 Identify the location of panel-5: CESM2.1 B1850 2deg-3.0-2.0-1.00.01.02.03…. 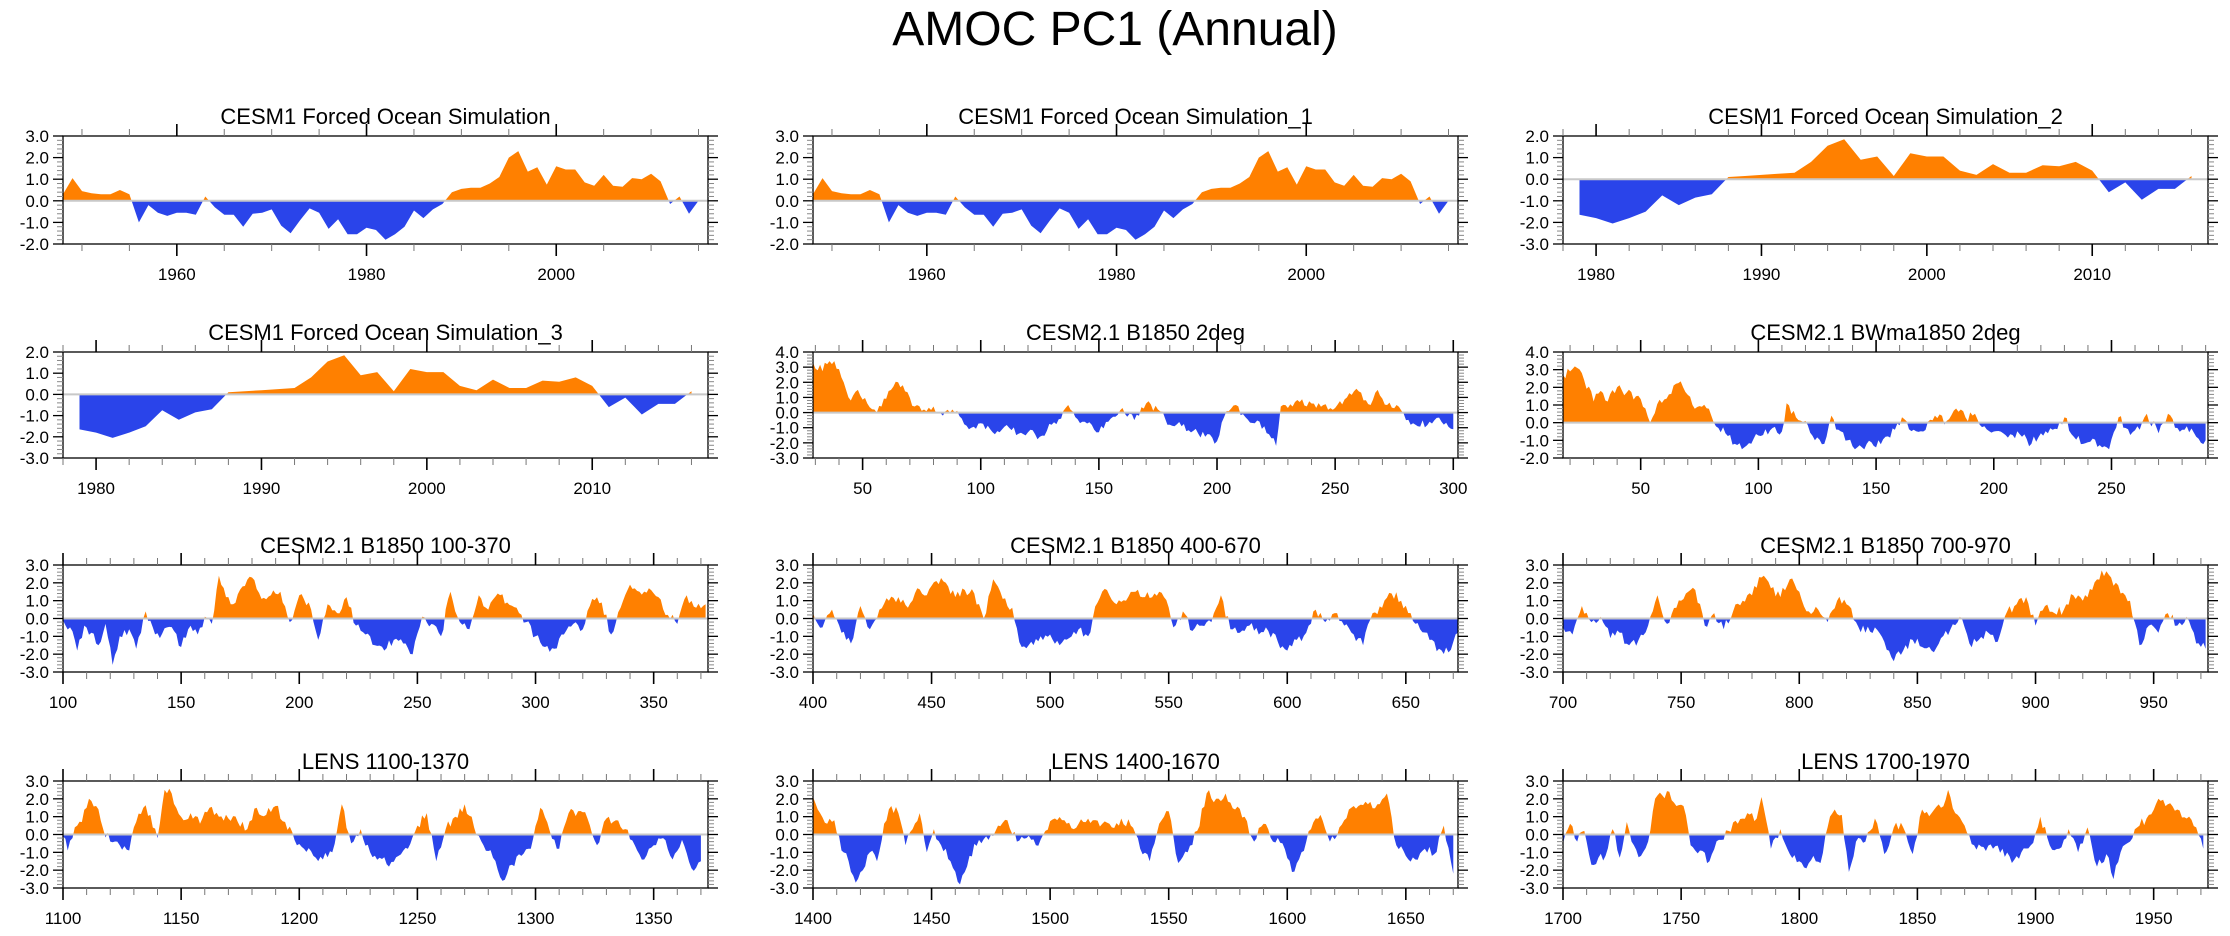
(1119, 409).